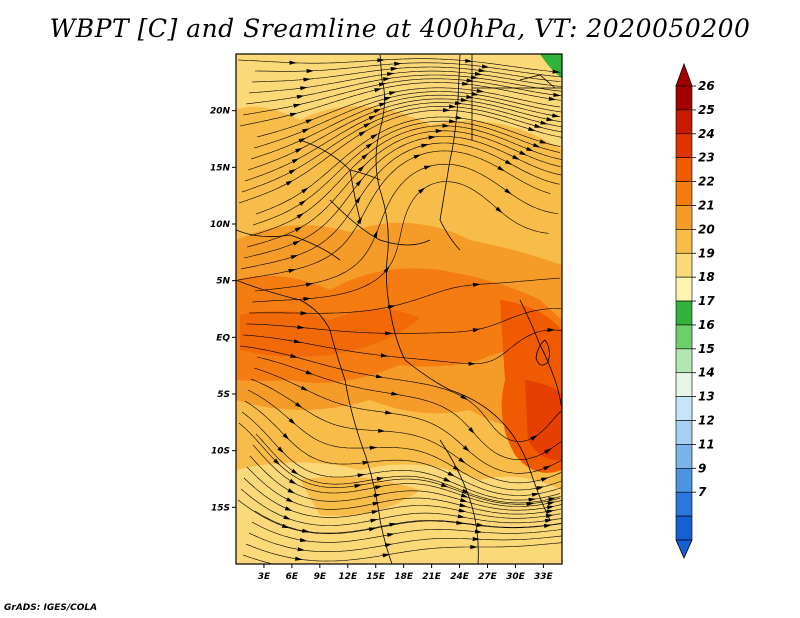 Image resolution: width=800 pixels, height=618 pixels. Describe the element at coordinates (544, 577) in the screenshot. I see `lon-tick-label: 33E` at that location.